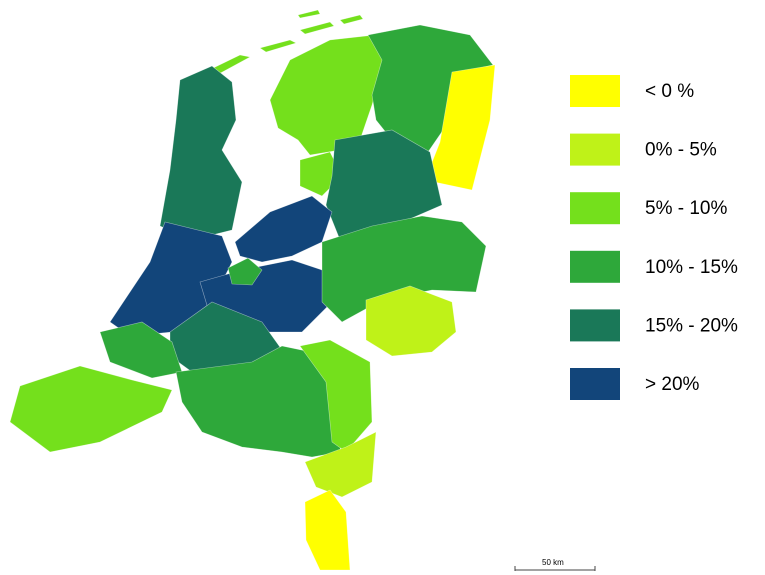 The height and width of the screenshot is (575, 765). What do you see at coordinates (553, 562) in the screenshot?
I see `scale-label: 50 km` at bounding box center [553, 562].